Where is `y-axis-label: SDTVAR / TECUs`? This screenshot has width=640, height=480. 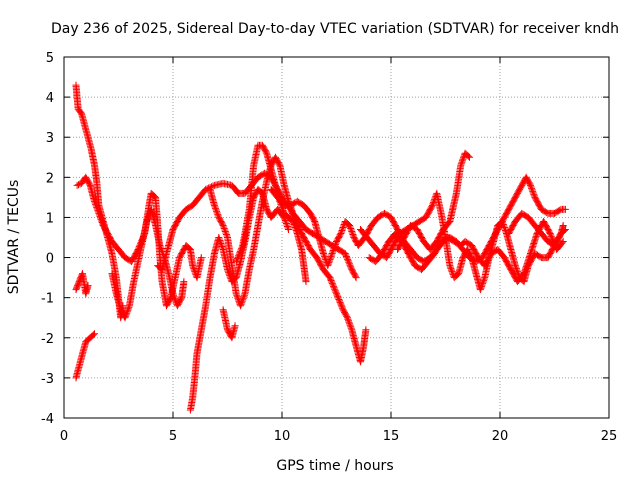
y-axis-label: SDTVAR / TECUs is located at coordinates (14, 237).